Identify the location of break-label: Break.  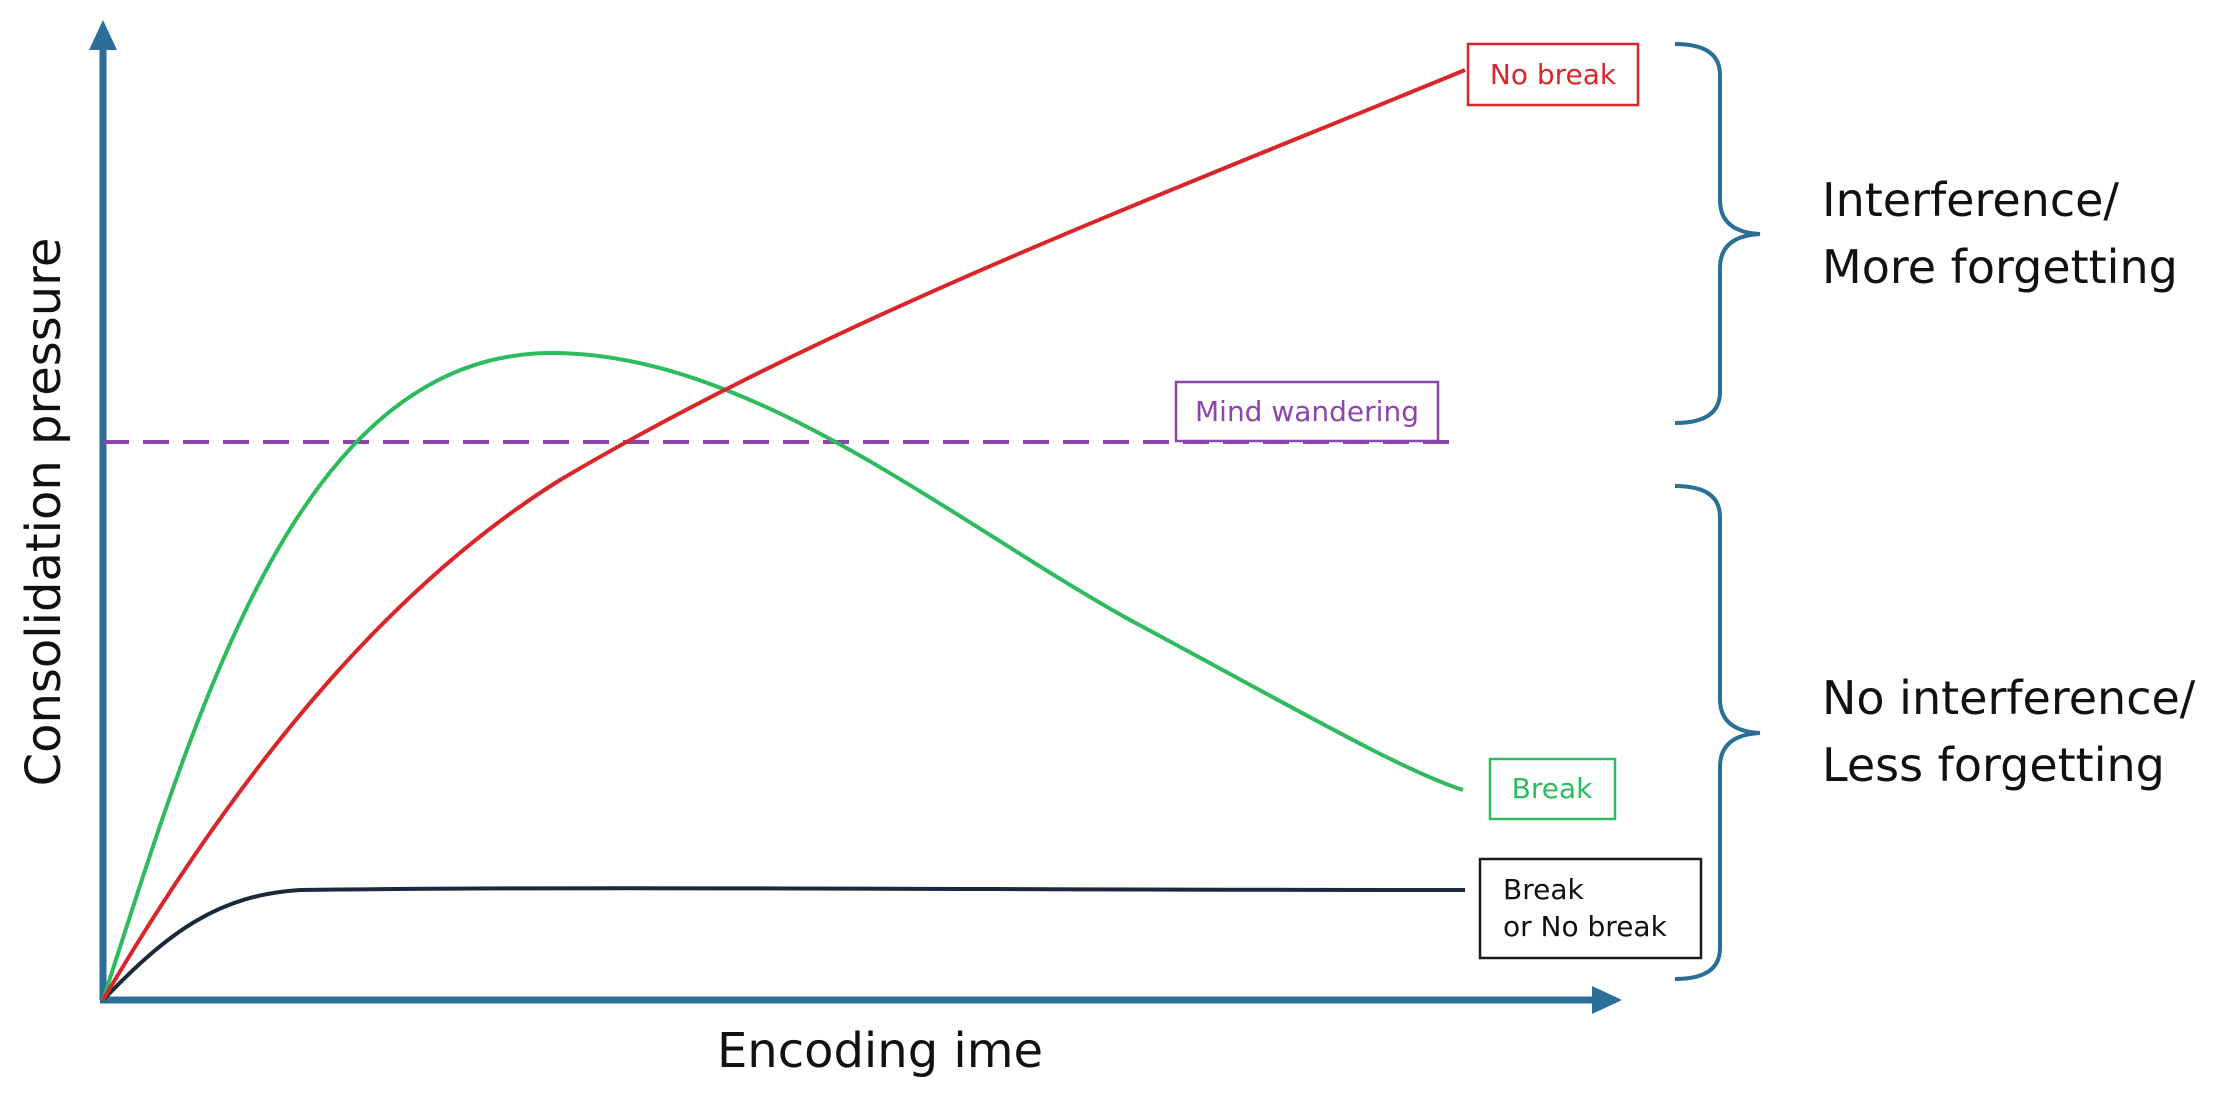
(1552, 788).